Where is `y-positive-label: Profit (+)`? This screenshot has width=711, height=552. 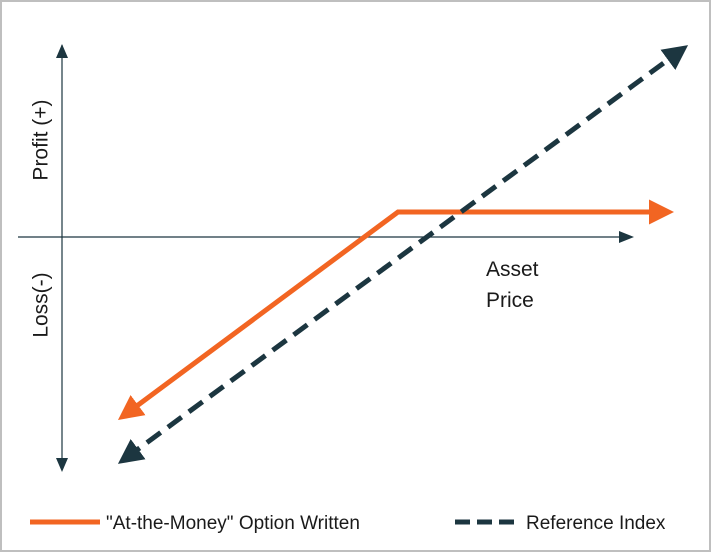 y-positive-label: Profit (+) is located at coordinates (41, 139).